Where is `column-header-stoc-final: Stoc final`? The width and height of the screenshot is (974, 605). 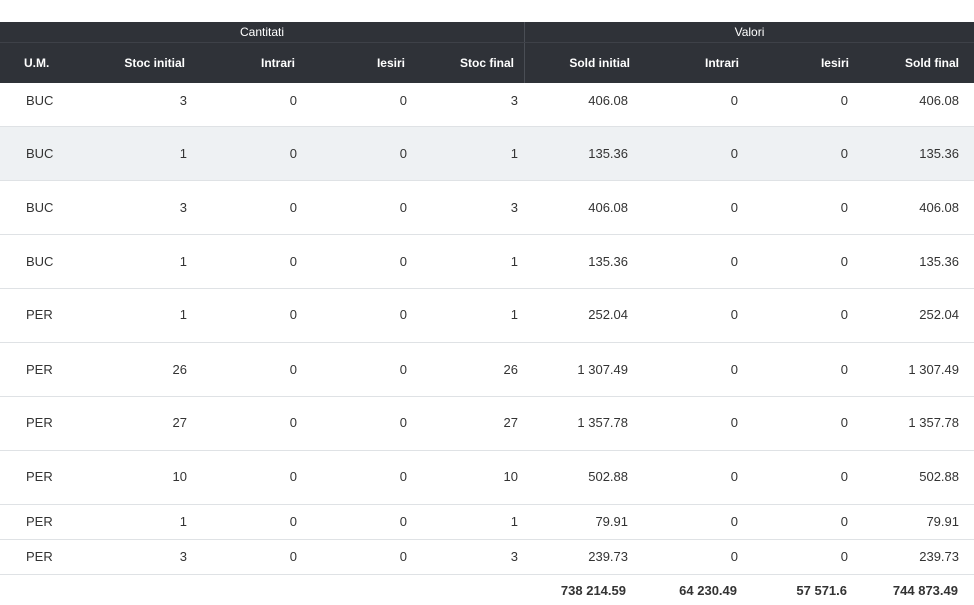
column-header-stoc-final: Stoc final is located at coordinates (486, 63).